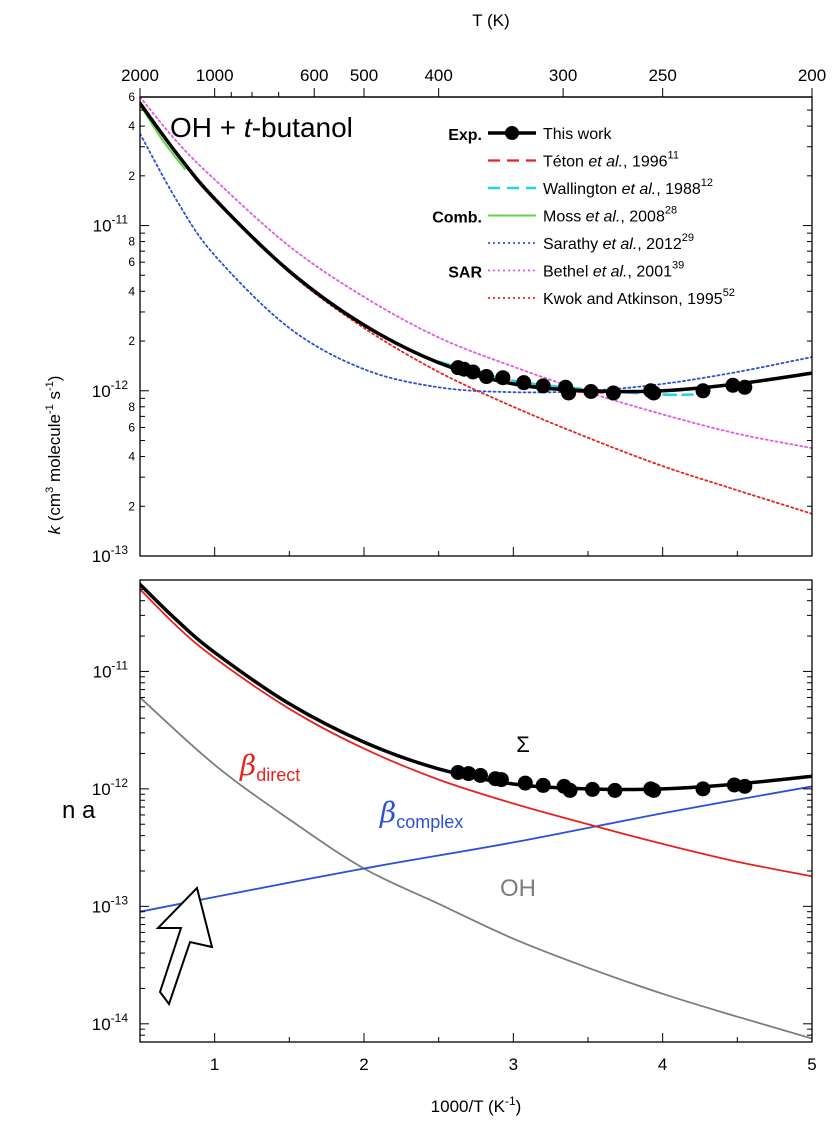 The height and width of the screenshot is (1142, 834). I want to click on top-axis-tick-label: 400, so click(438, 75).